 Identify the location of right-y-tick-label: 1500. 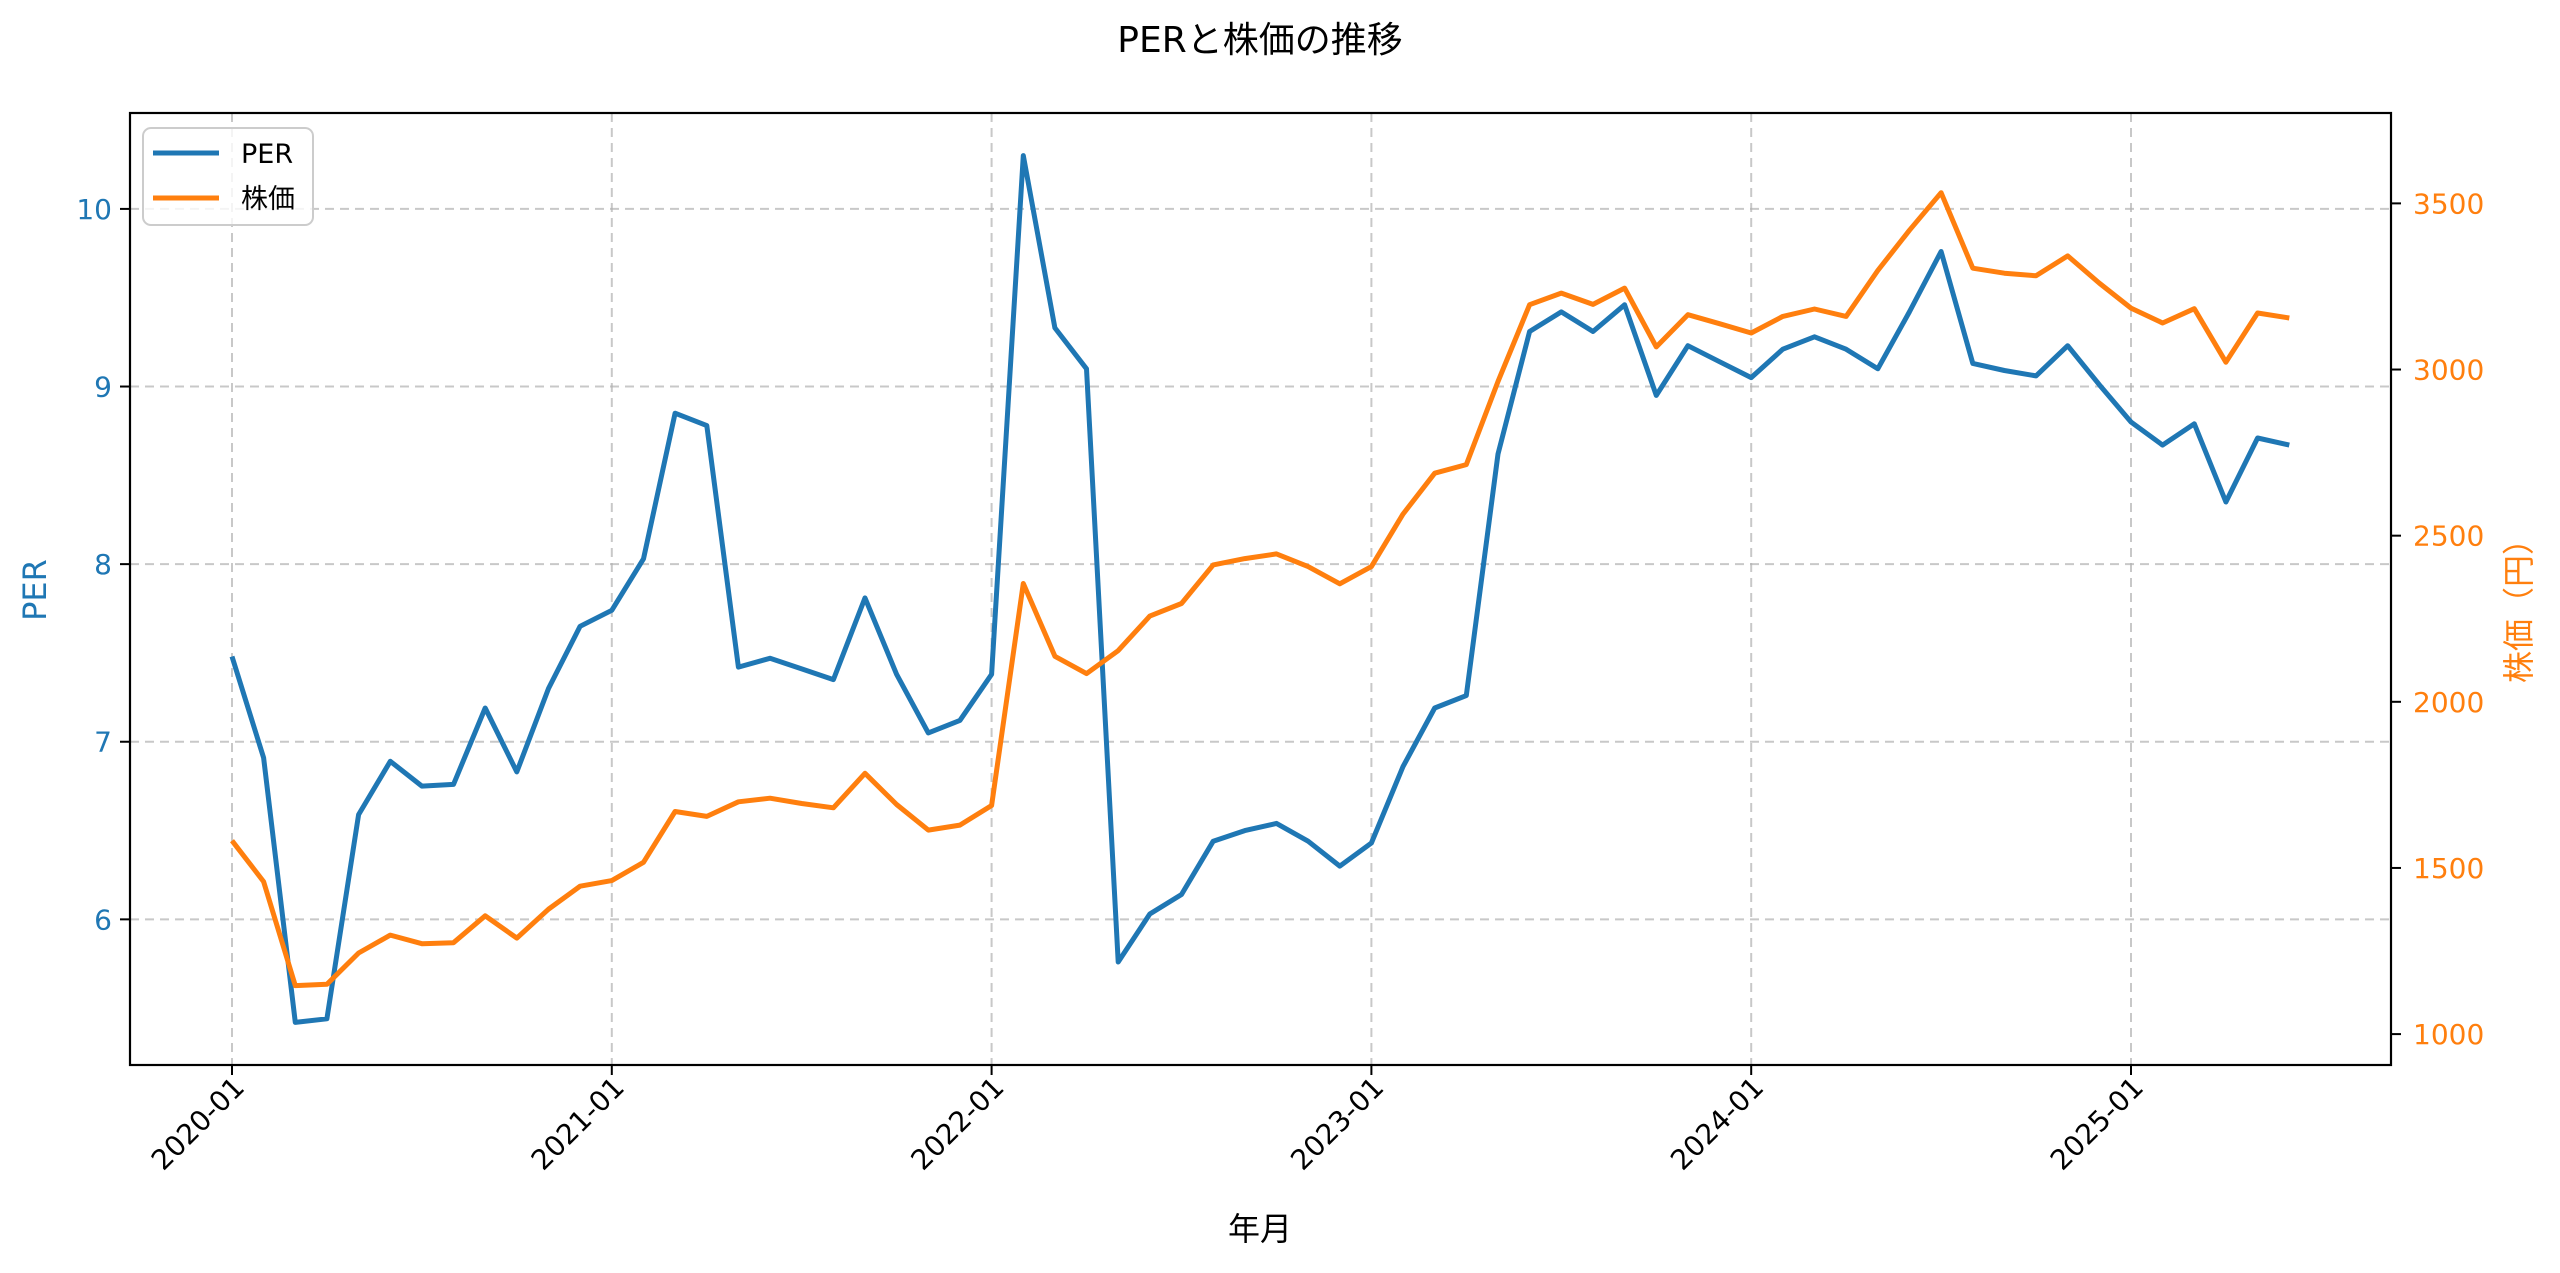
(2448, 868).